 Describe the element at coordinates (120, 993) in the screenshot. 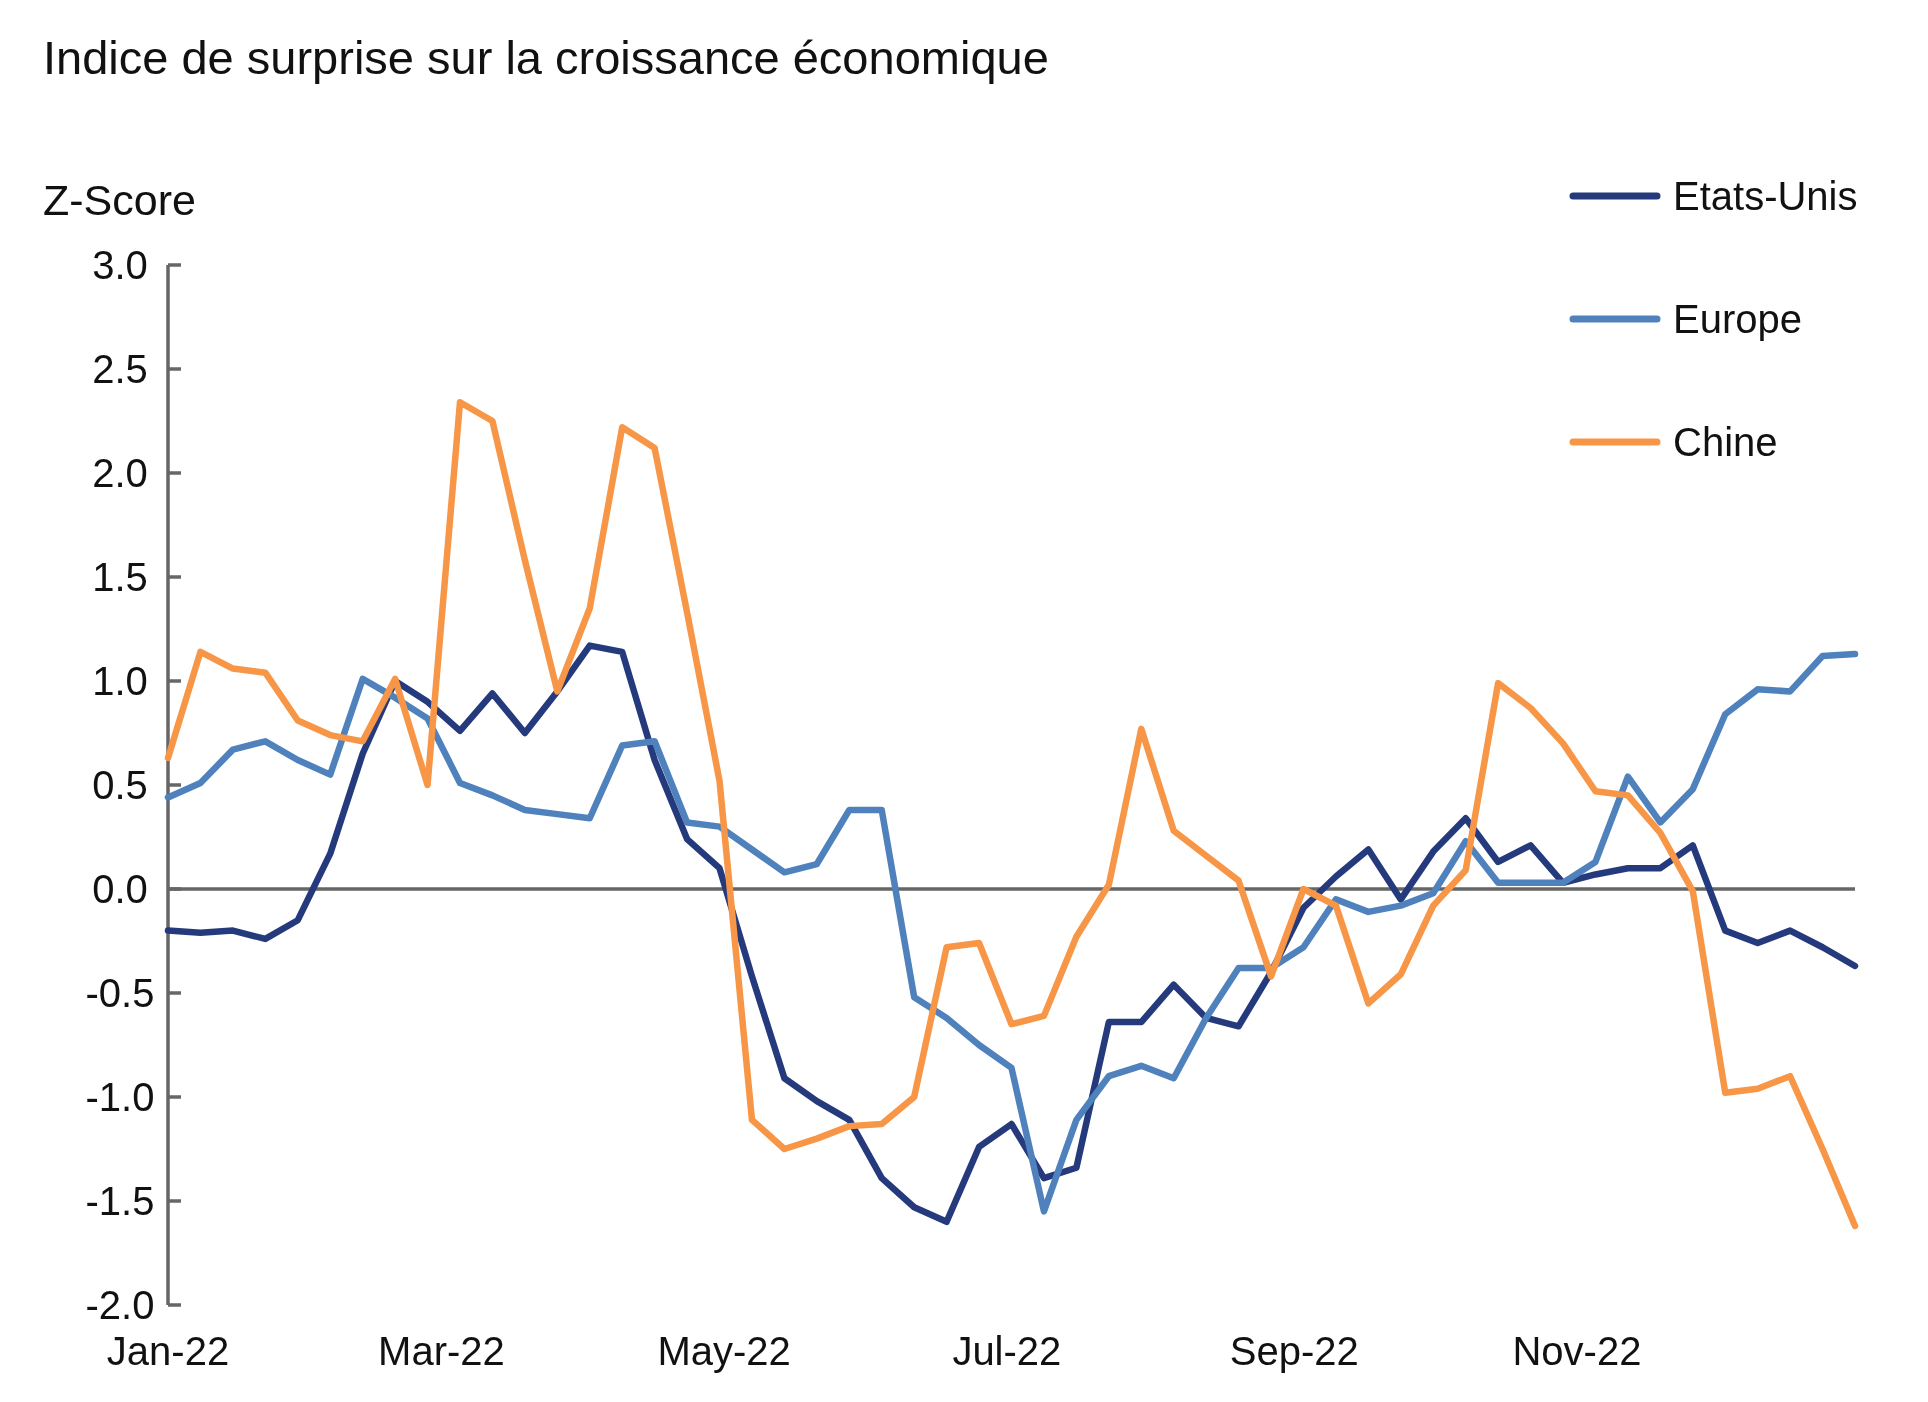

I see `y-tick-label: -0.5` at that location.